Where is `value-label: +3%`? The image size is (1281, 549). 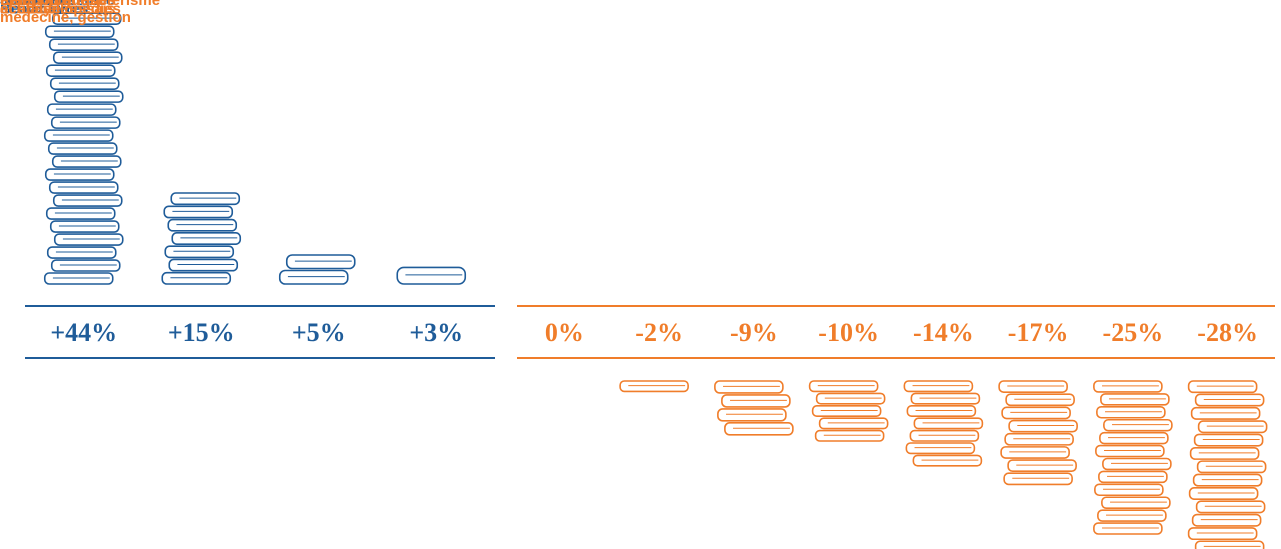 value-label: +3% is located at coordinates (436, 332).